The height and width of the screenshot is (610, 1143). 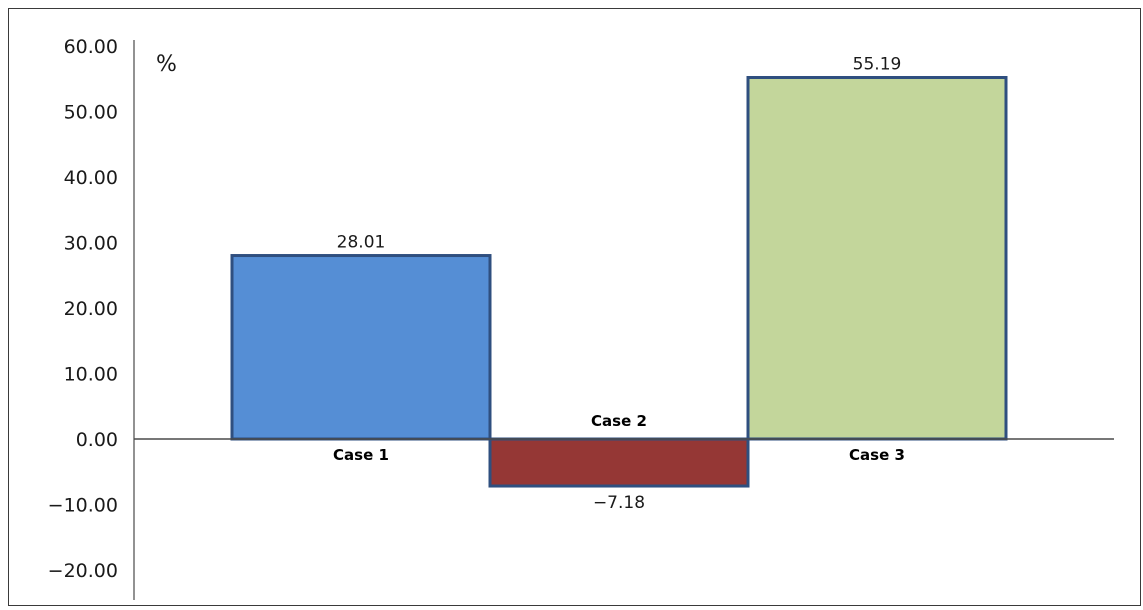 I want to click on category-labels: Case 1 Case 2 Case 3, so click(x=619, y=438).